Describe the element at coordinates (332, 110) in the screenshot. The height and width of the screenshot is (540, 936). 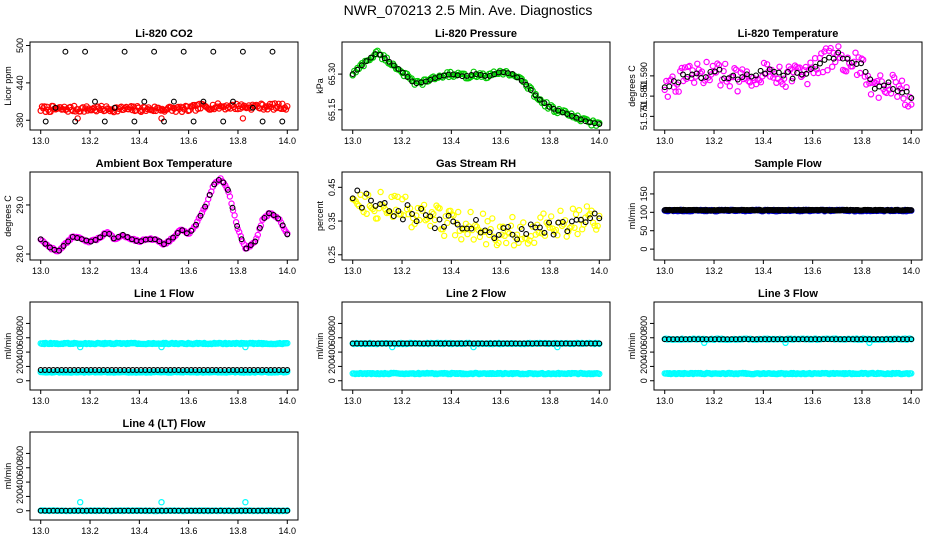
I see `y-tick-label: 65.15` at that location.